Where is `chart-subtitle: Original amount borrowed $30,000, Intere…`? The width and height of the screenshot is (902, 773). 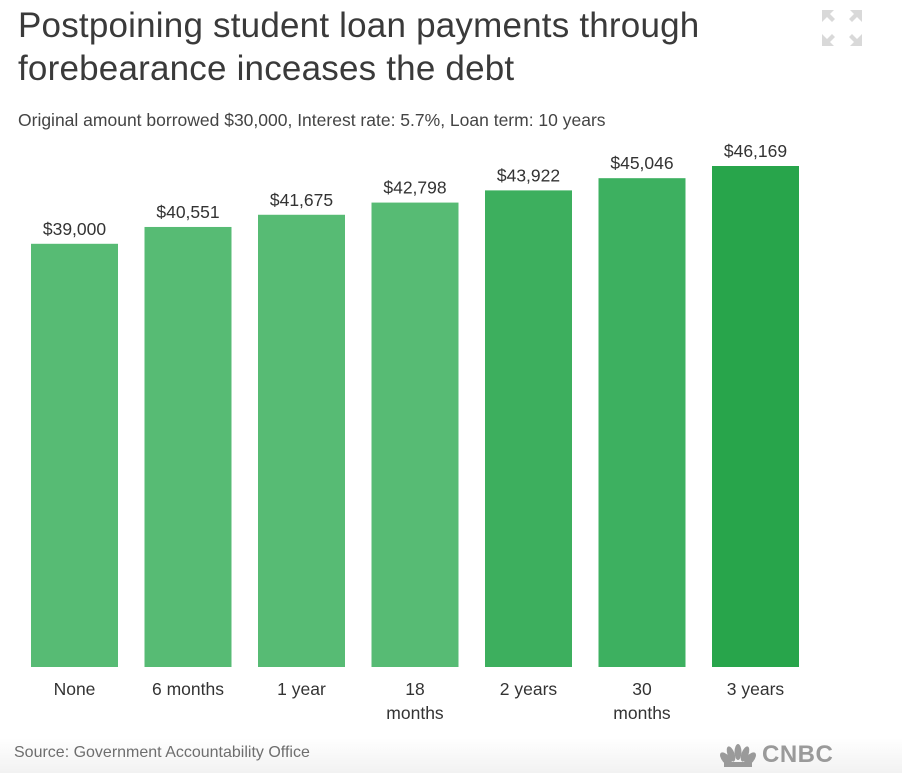
chart-subtitle: Original amount borrowed $30,000, Intere… is located at coordinates (312, 120).